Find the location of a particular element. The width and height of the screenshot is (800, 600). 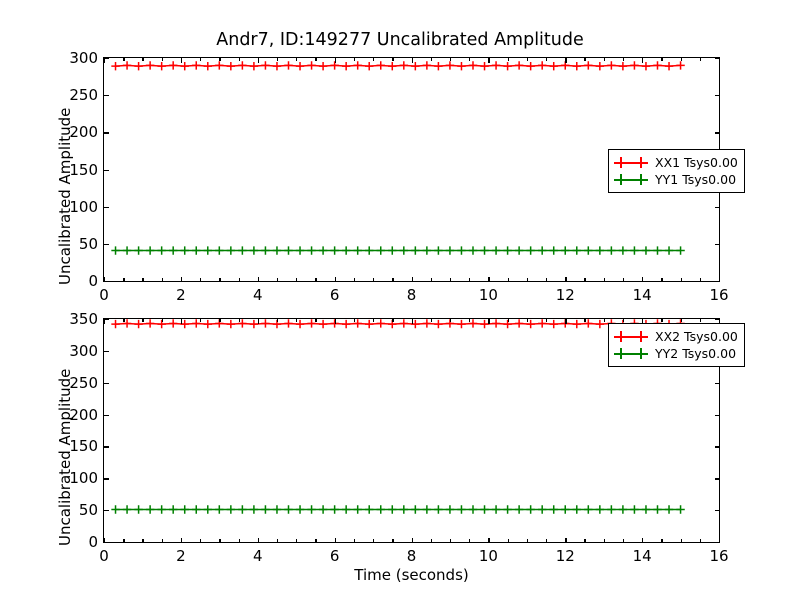

y-axis-label-bottom: Uncalibrated Amplitude is located at coordinates (65, 457).